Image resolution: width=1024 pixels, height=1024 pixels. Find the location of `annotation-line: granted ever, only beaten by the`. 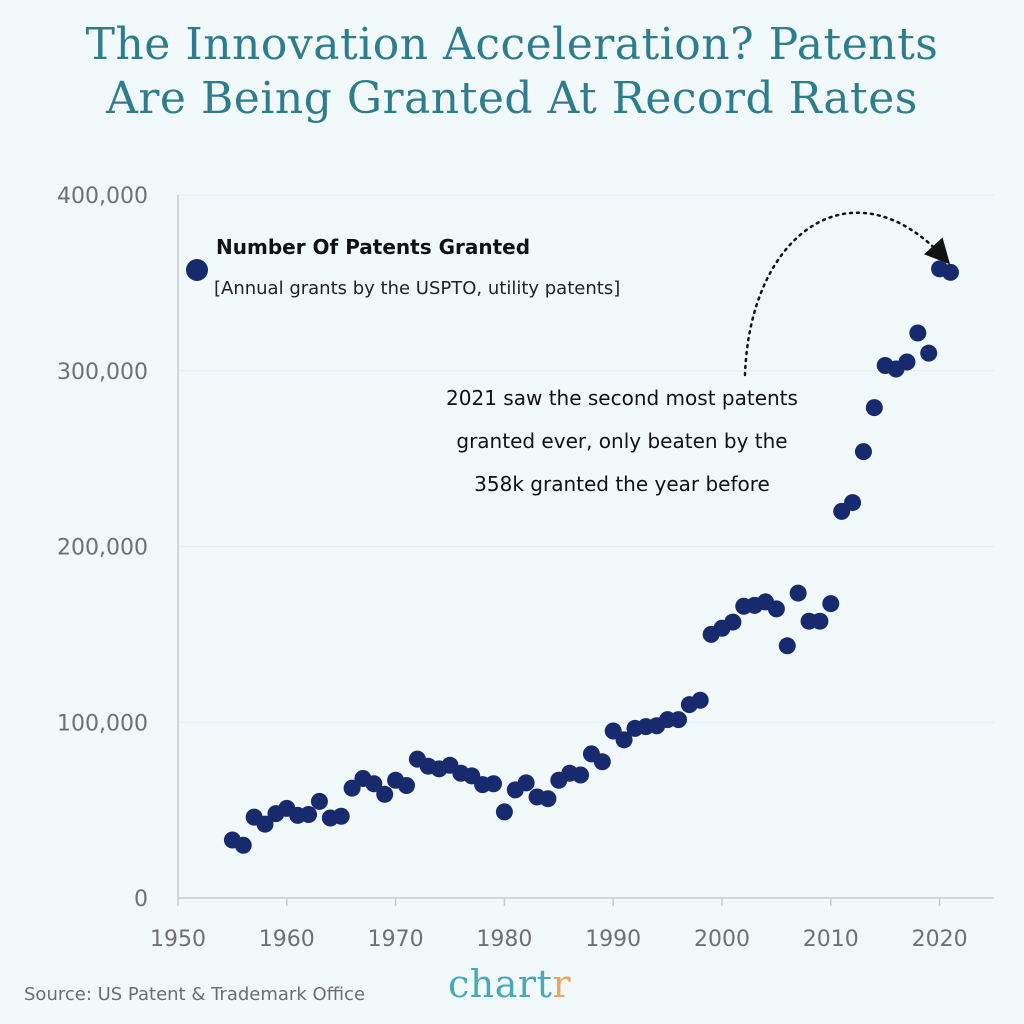

annotation-line: granted ever, only beaten by the is located at coordinates (621, 441).